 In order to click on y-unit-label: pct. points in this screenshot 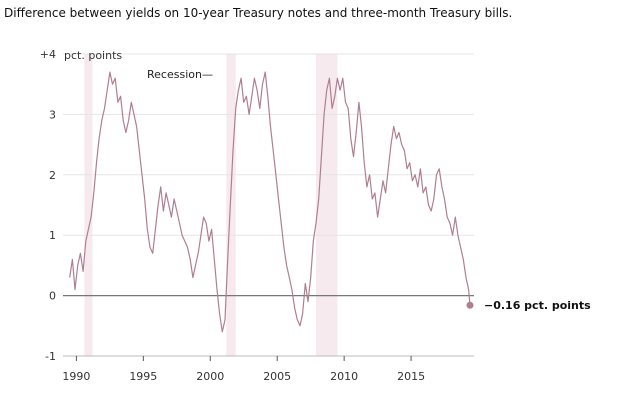, I will do `click(93, 55)`.